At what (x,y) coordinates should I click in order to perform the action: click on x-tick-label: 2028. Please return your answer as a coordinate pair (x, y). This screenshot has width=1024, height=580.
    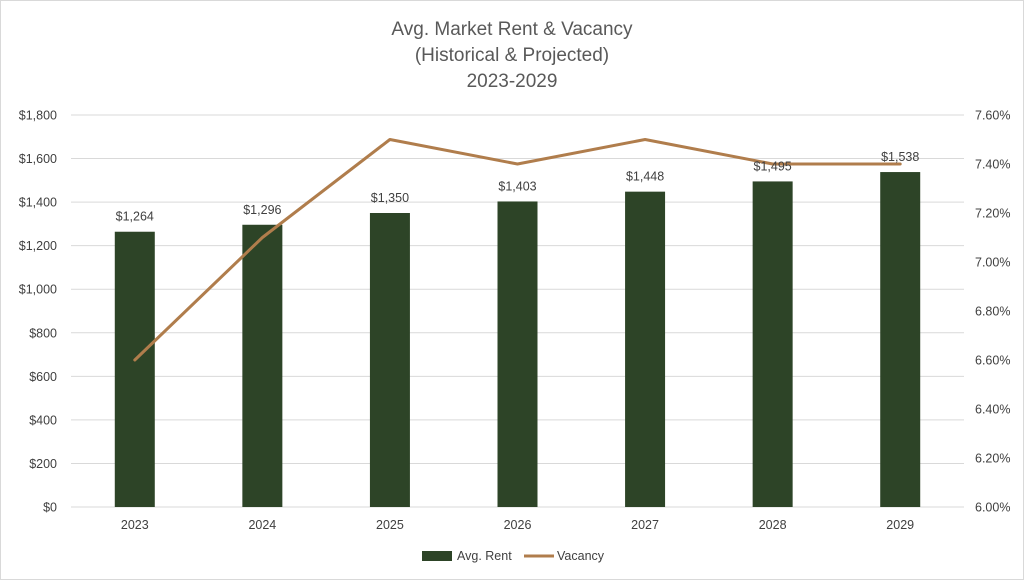
    Looking at the image, I should click on (773, 525).